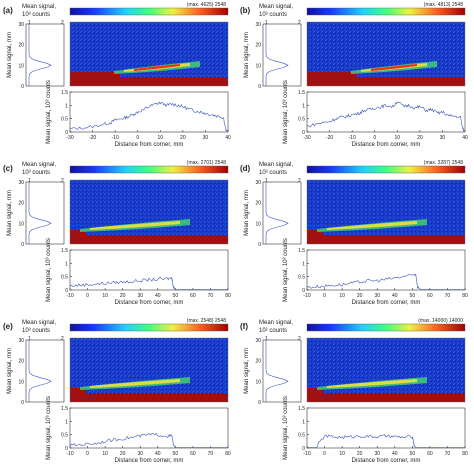 The image size is (474, 476). I want to click on panel-letter: (b), so click(245, 10).